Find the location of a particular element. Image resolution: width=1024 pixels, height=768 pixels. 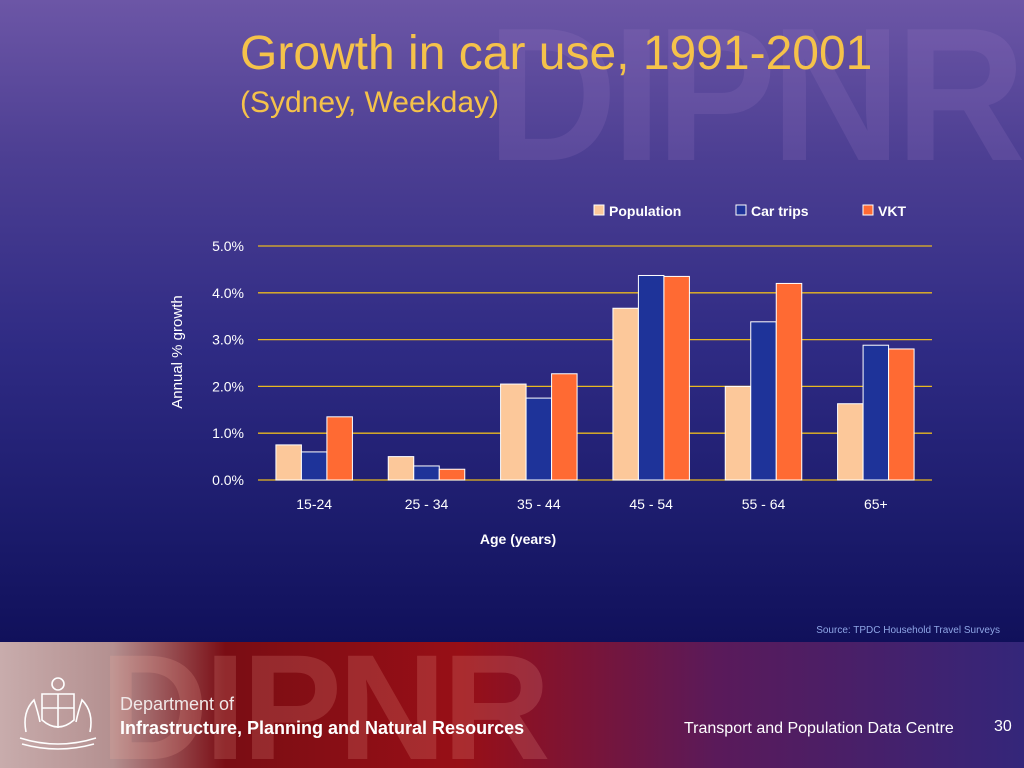

footer-watermark: DIPNR is located at coordinates (325, 705).